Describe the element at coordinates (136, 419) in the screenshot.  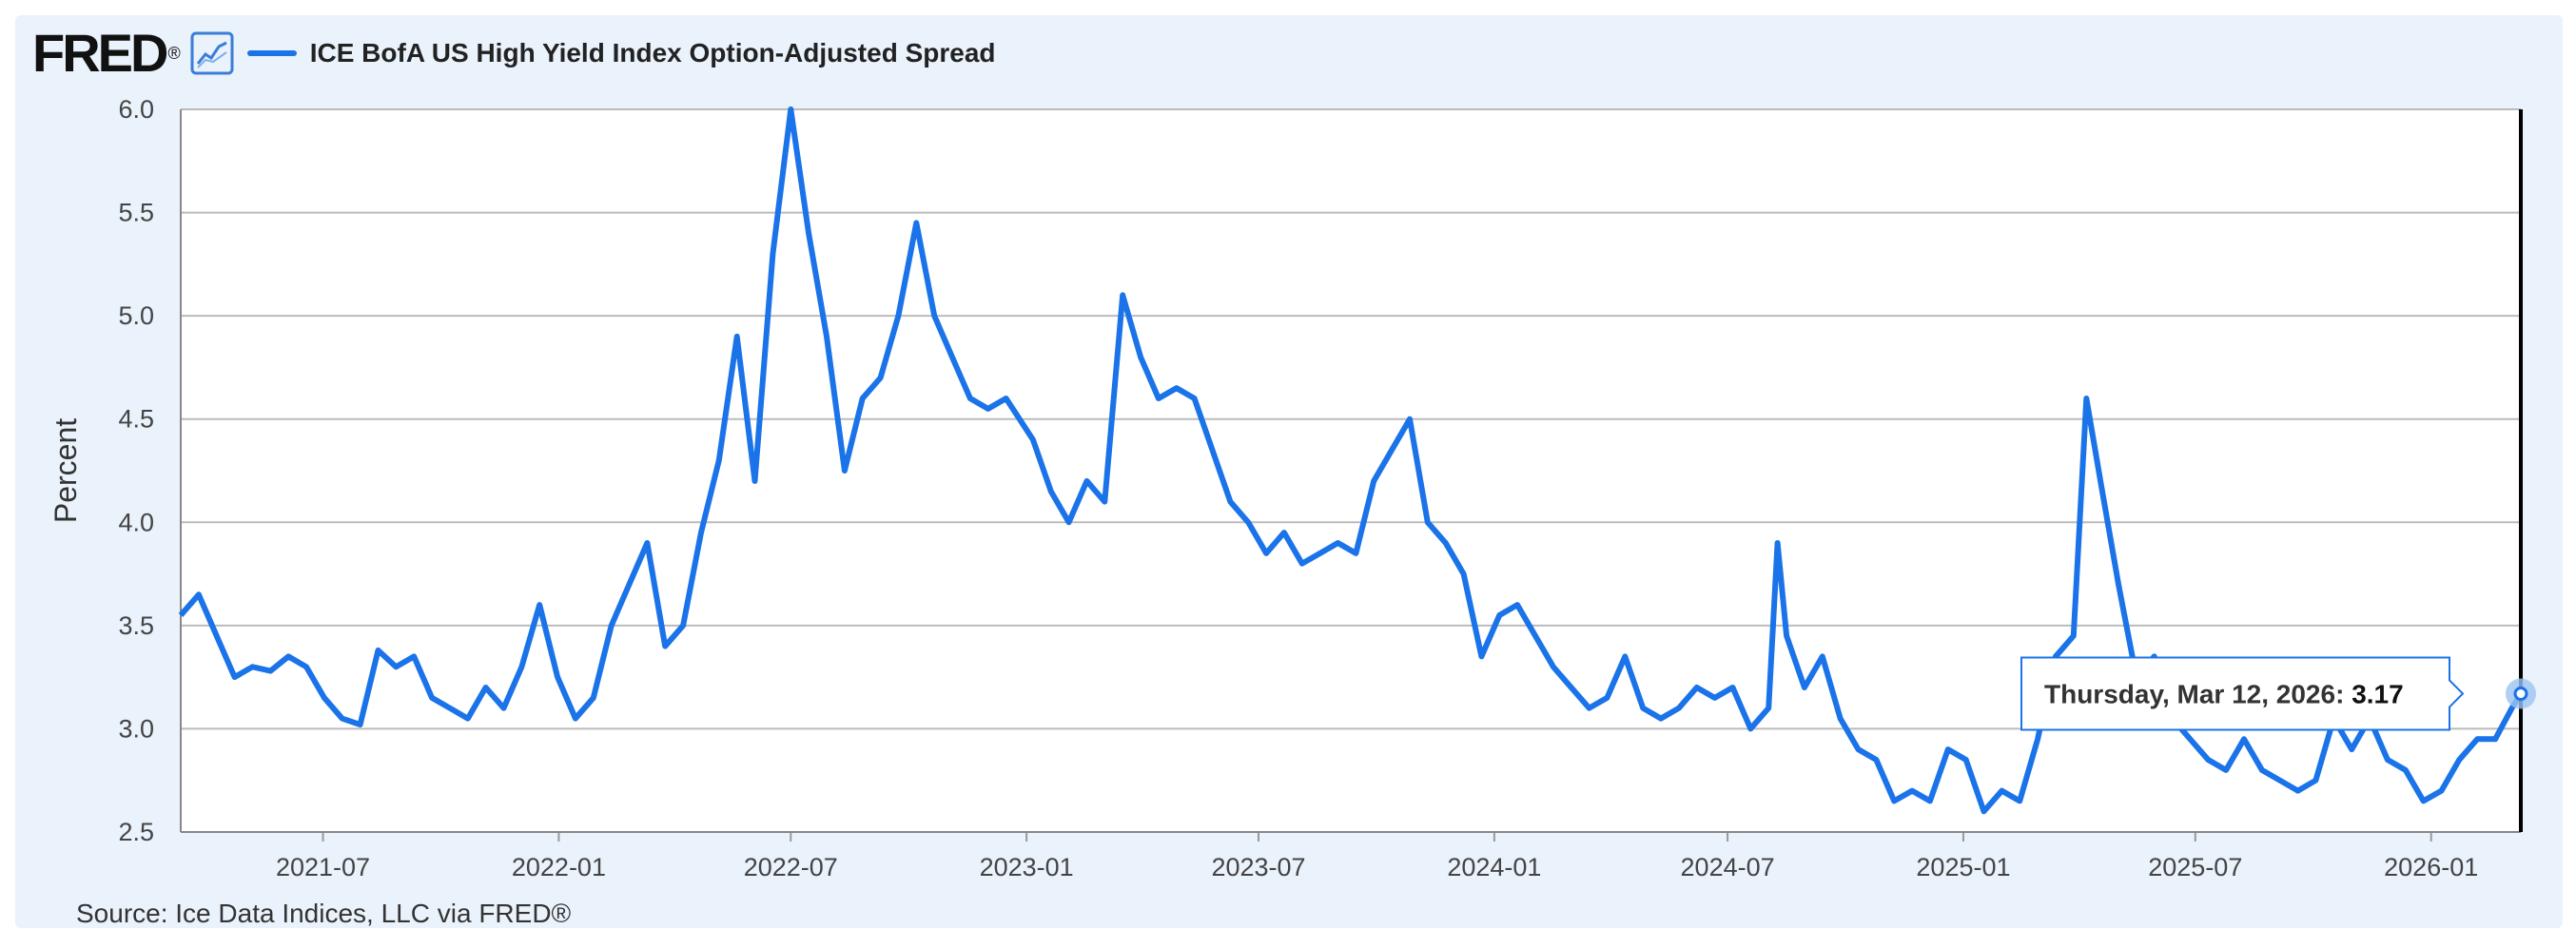
I see `y-tick-label: 4.5` at that location.